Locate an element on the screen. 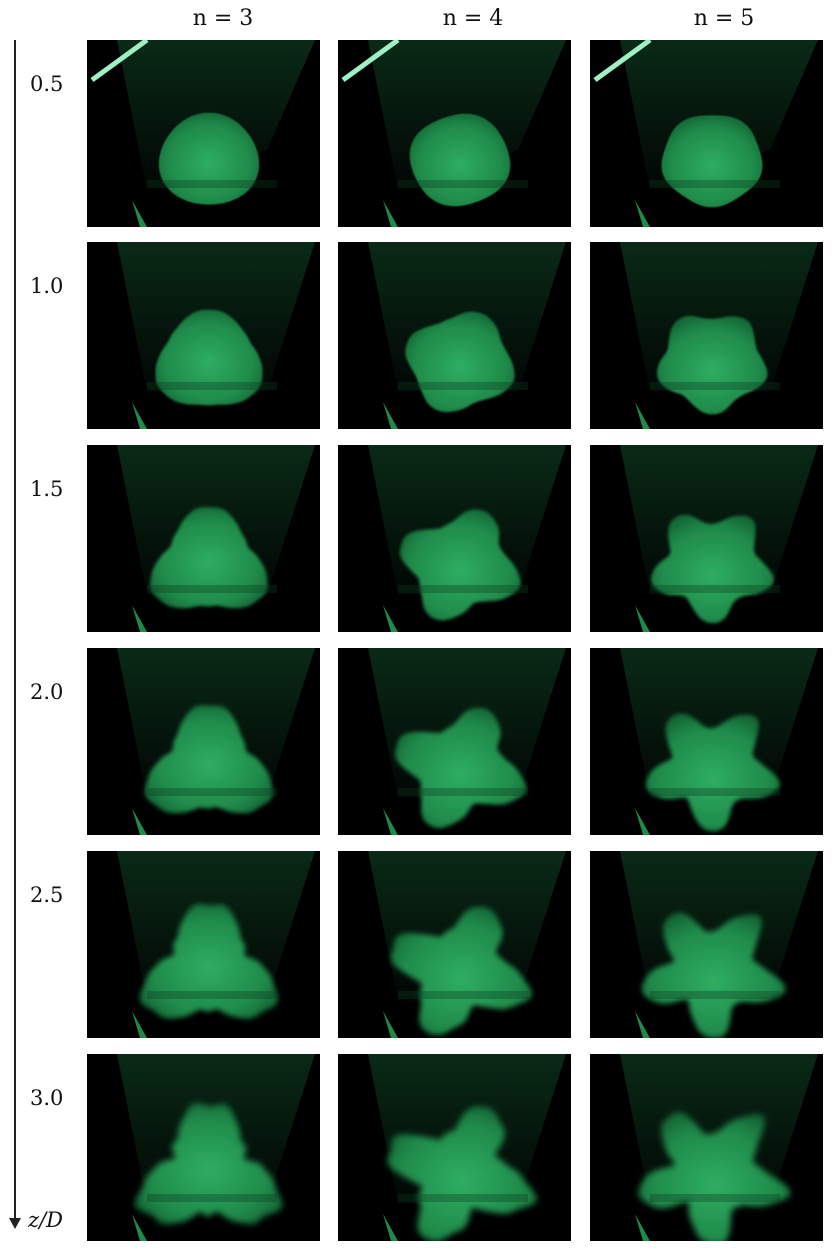 The width and height of the screenshot is (833, 1251). zd-axis-label: z/D is located at coordinates (45, 1220).